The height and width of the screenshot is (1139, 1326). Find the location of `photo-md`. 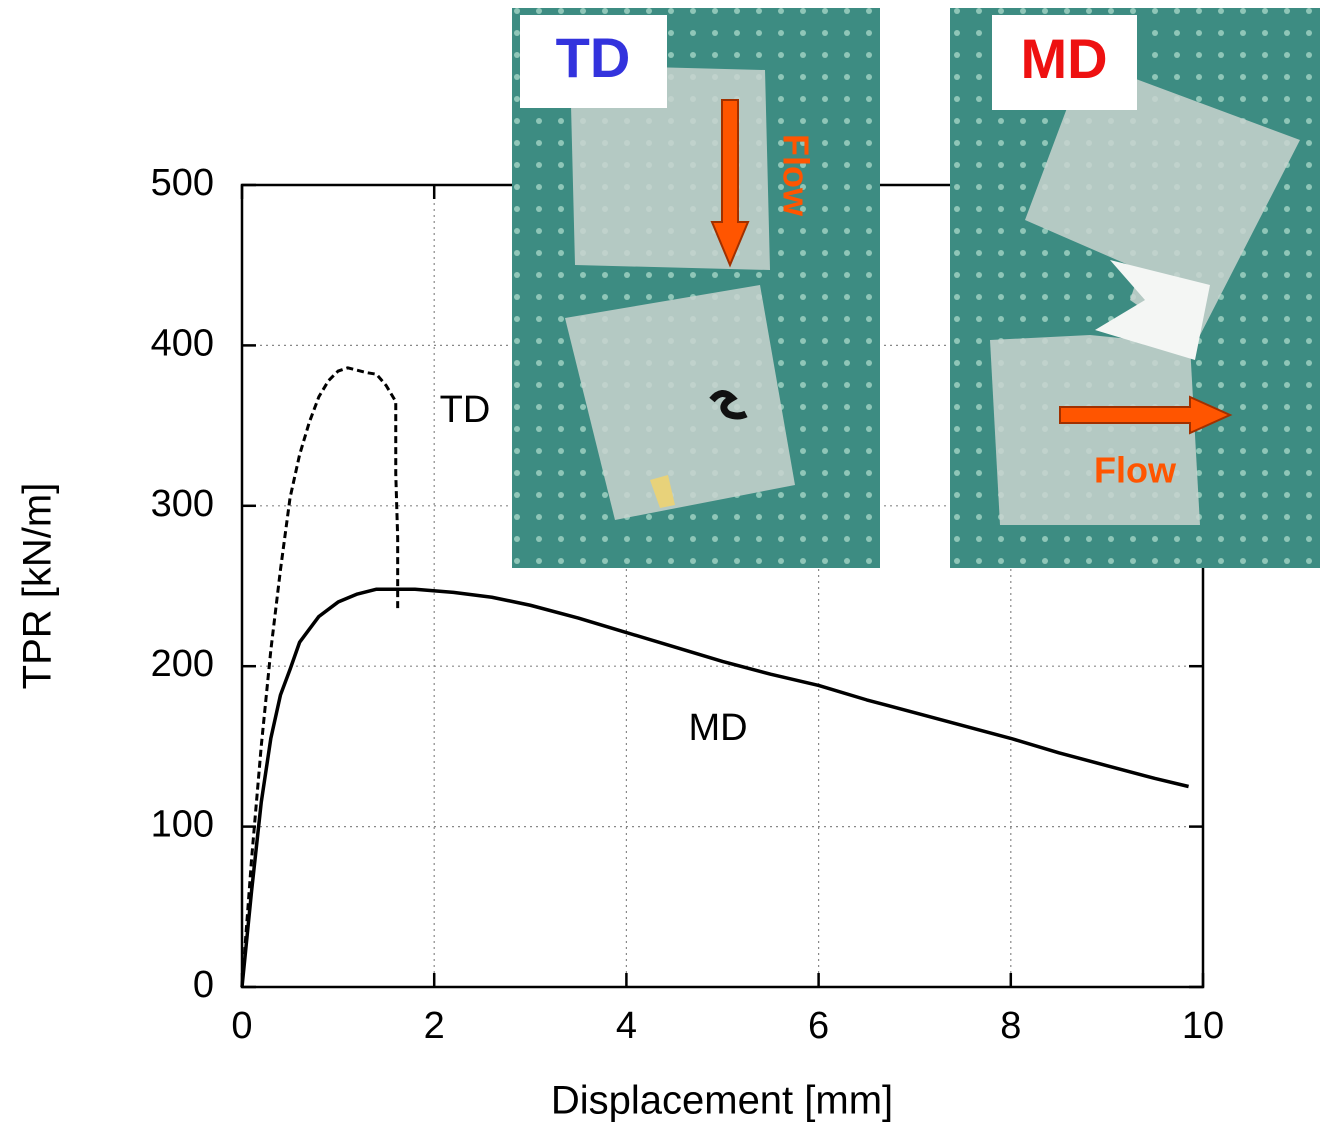

photo-md is located at coordinates (1135, 288).